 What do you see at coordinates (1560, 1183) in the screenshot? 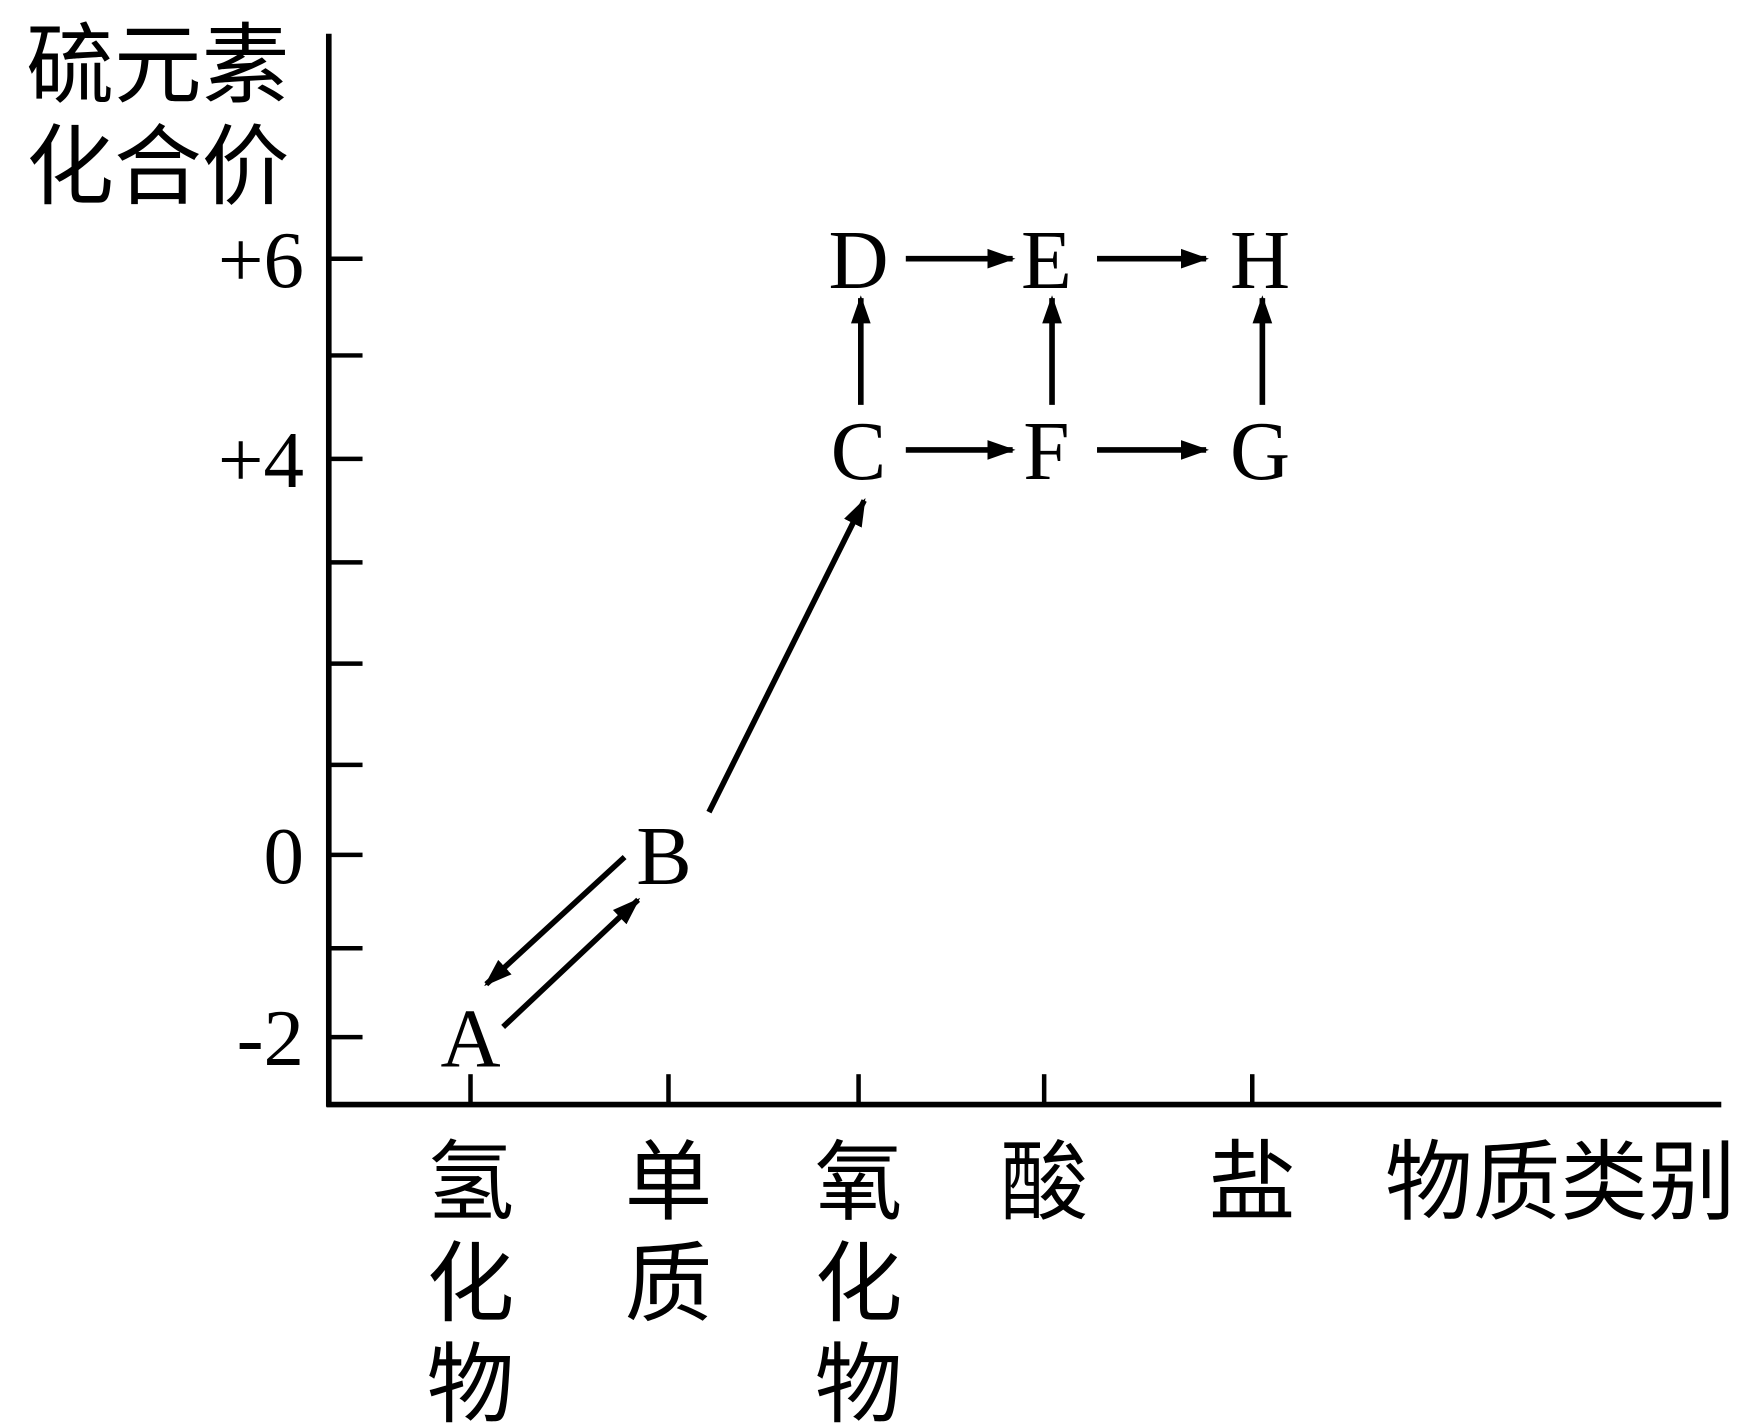
I see `x-axis-title: 物质类别` at bounding box center [1560, 1183].